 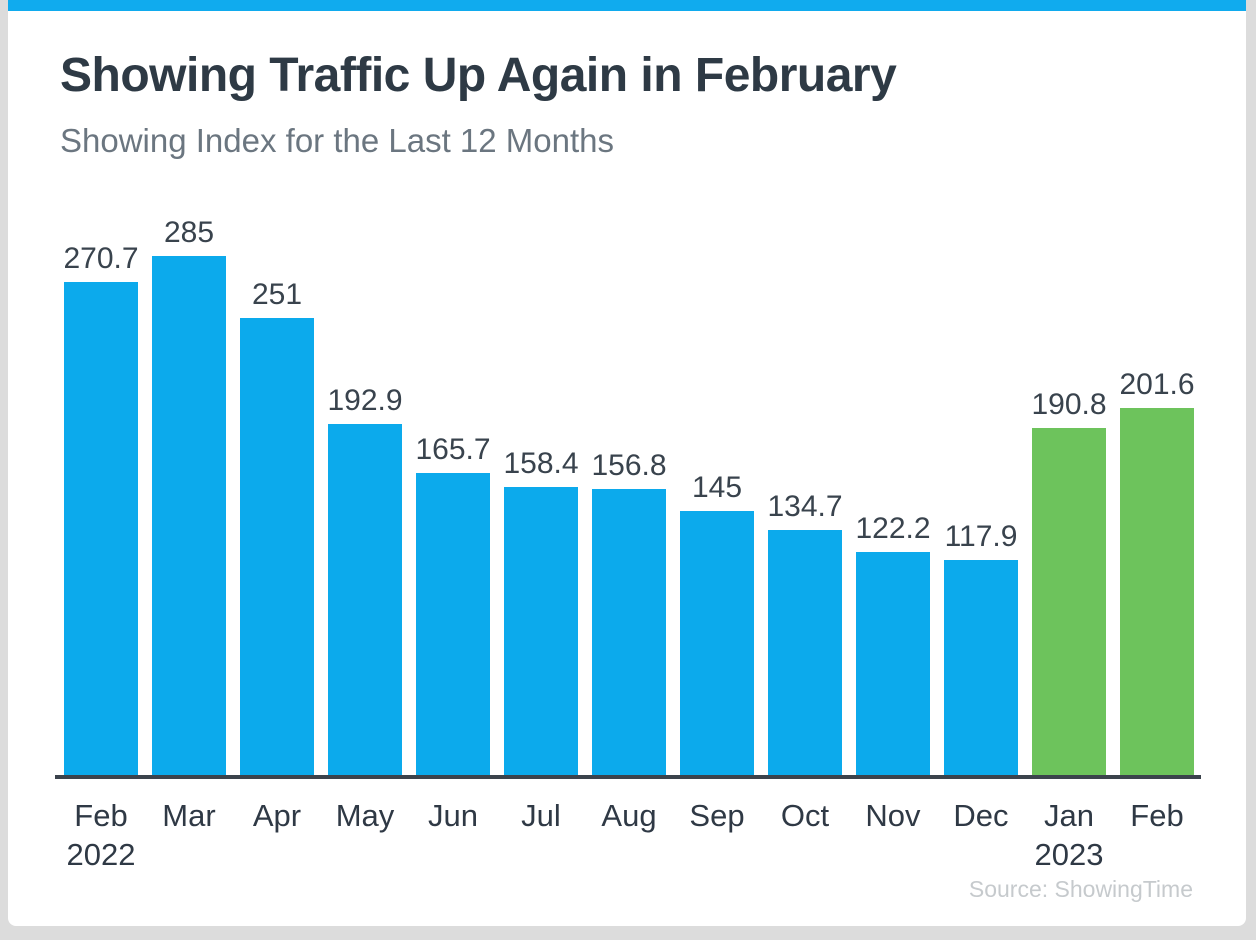 What do you see at coordinates (717, 815) in the screenshot?
I see `month-label: Sep` at bounding box center [717, 815].